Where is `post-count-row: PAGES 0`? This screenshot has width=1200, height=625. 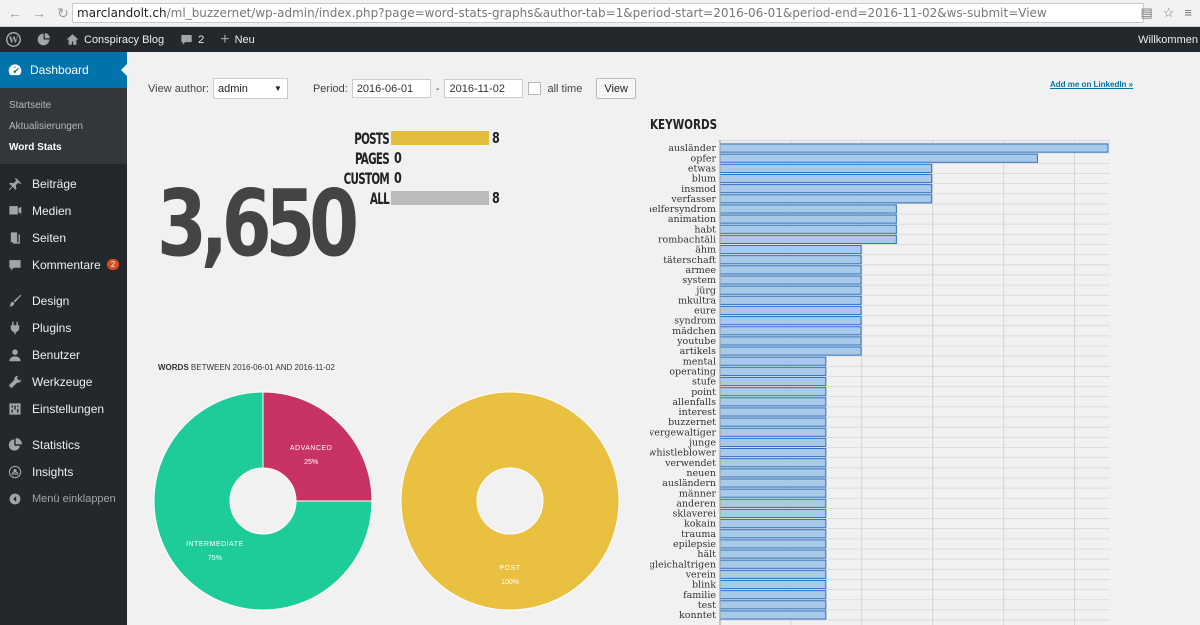
post-count-row: PAGES 0 is located at coordinates (360, 158).